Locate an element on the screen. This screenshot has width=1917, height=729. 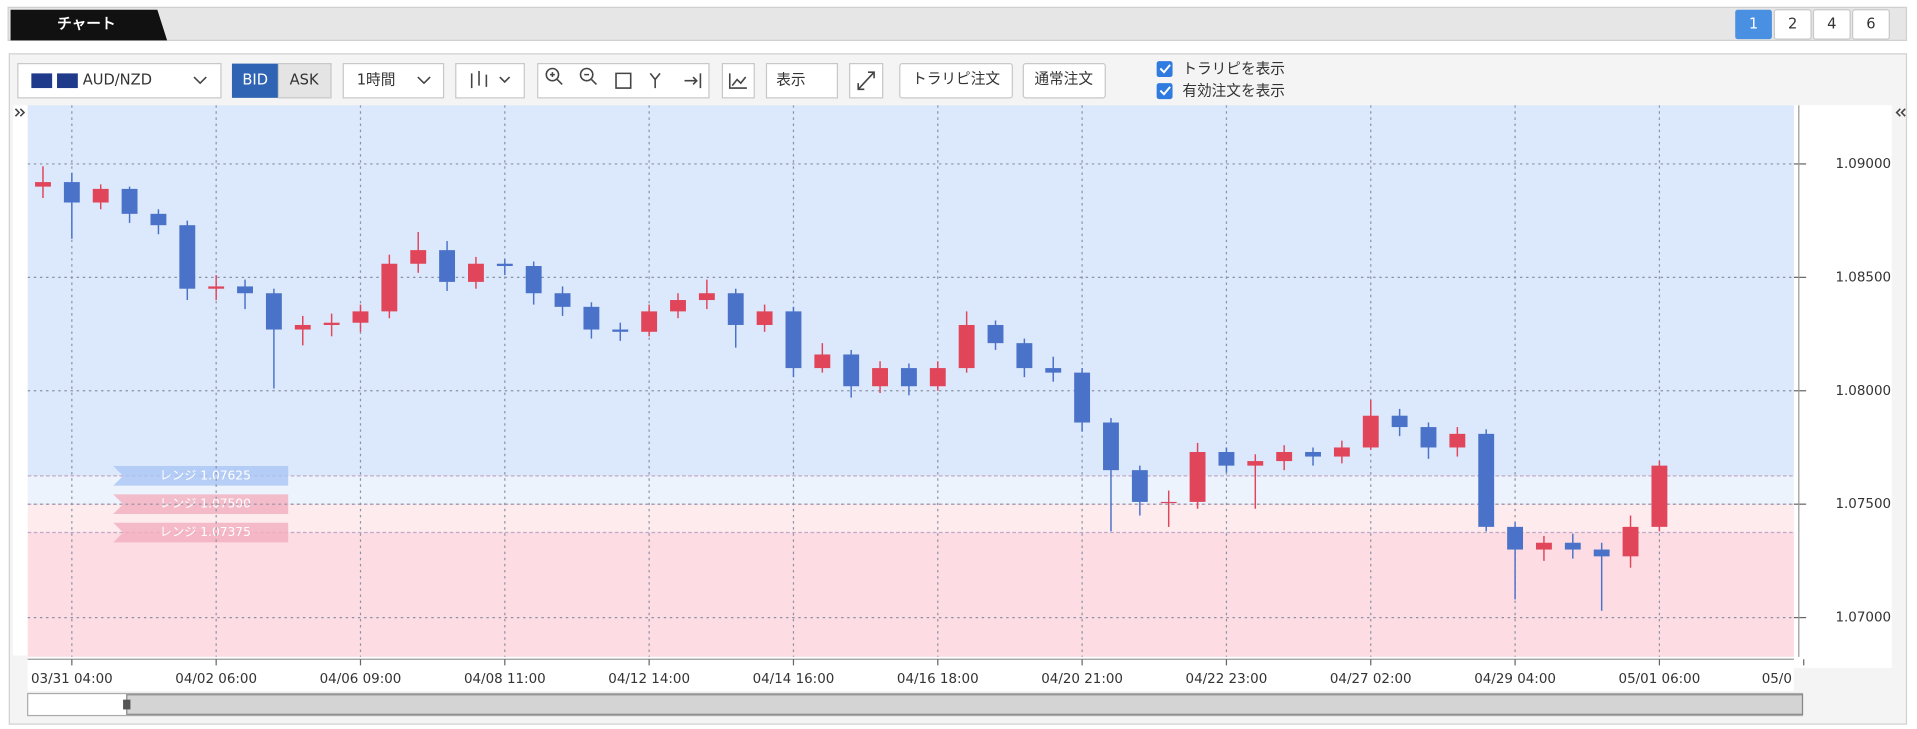
x-tick-label: 04/22 23:00 is located at coordinates (1227, 679).